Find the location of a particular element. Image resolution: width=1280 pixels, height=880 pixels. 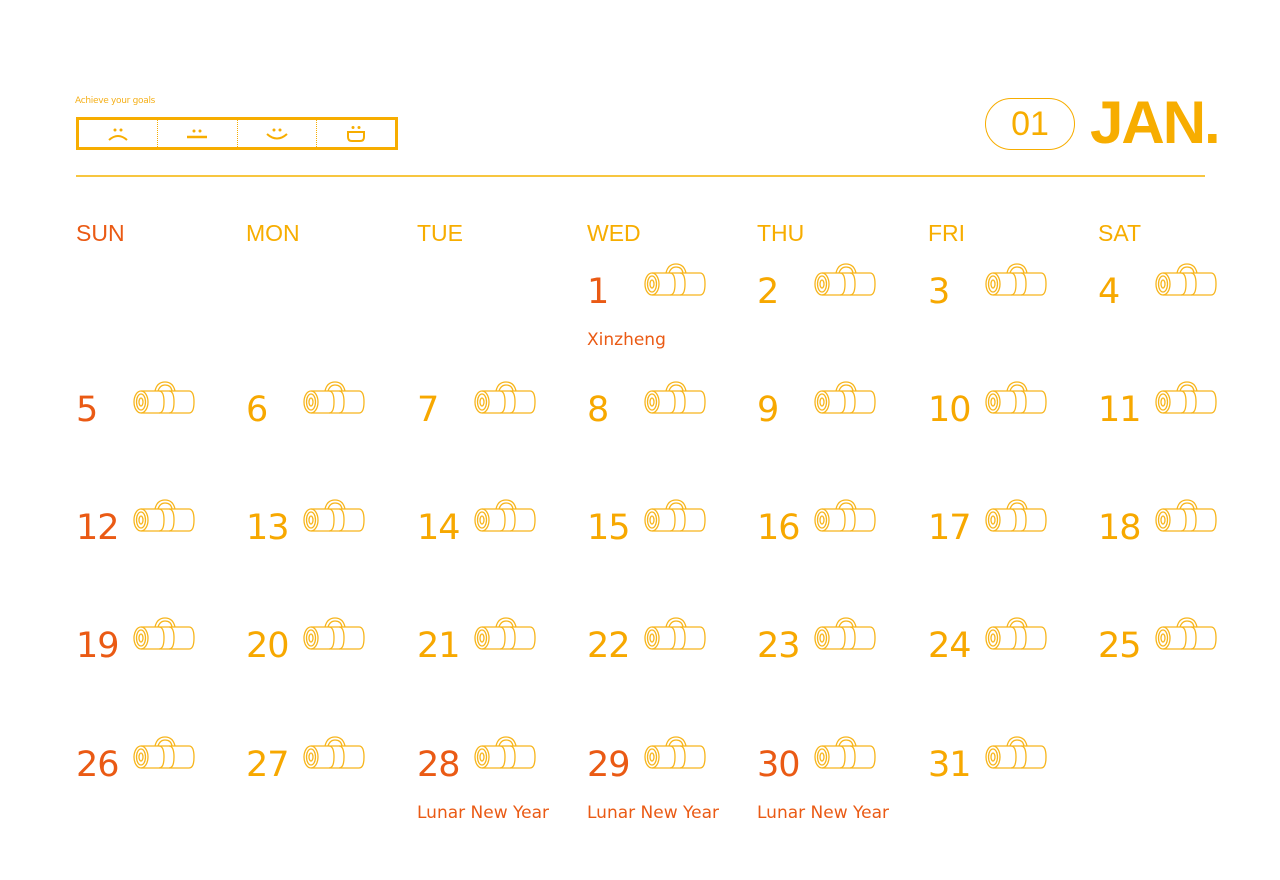

month-name: JAN. is located at coordinates (1155, 122).